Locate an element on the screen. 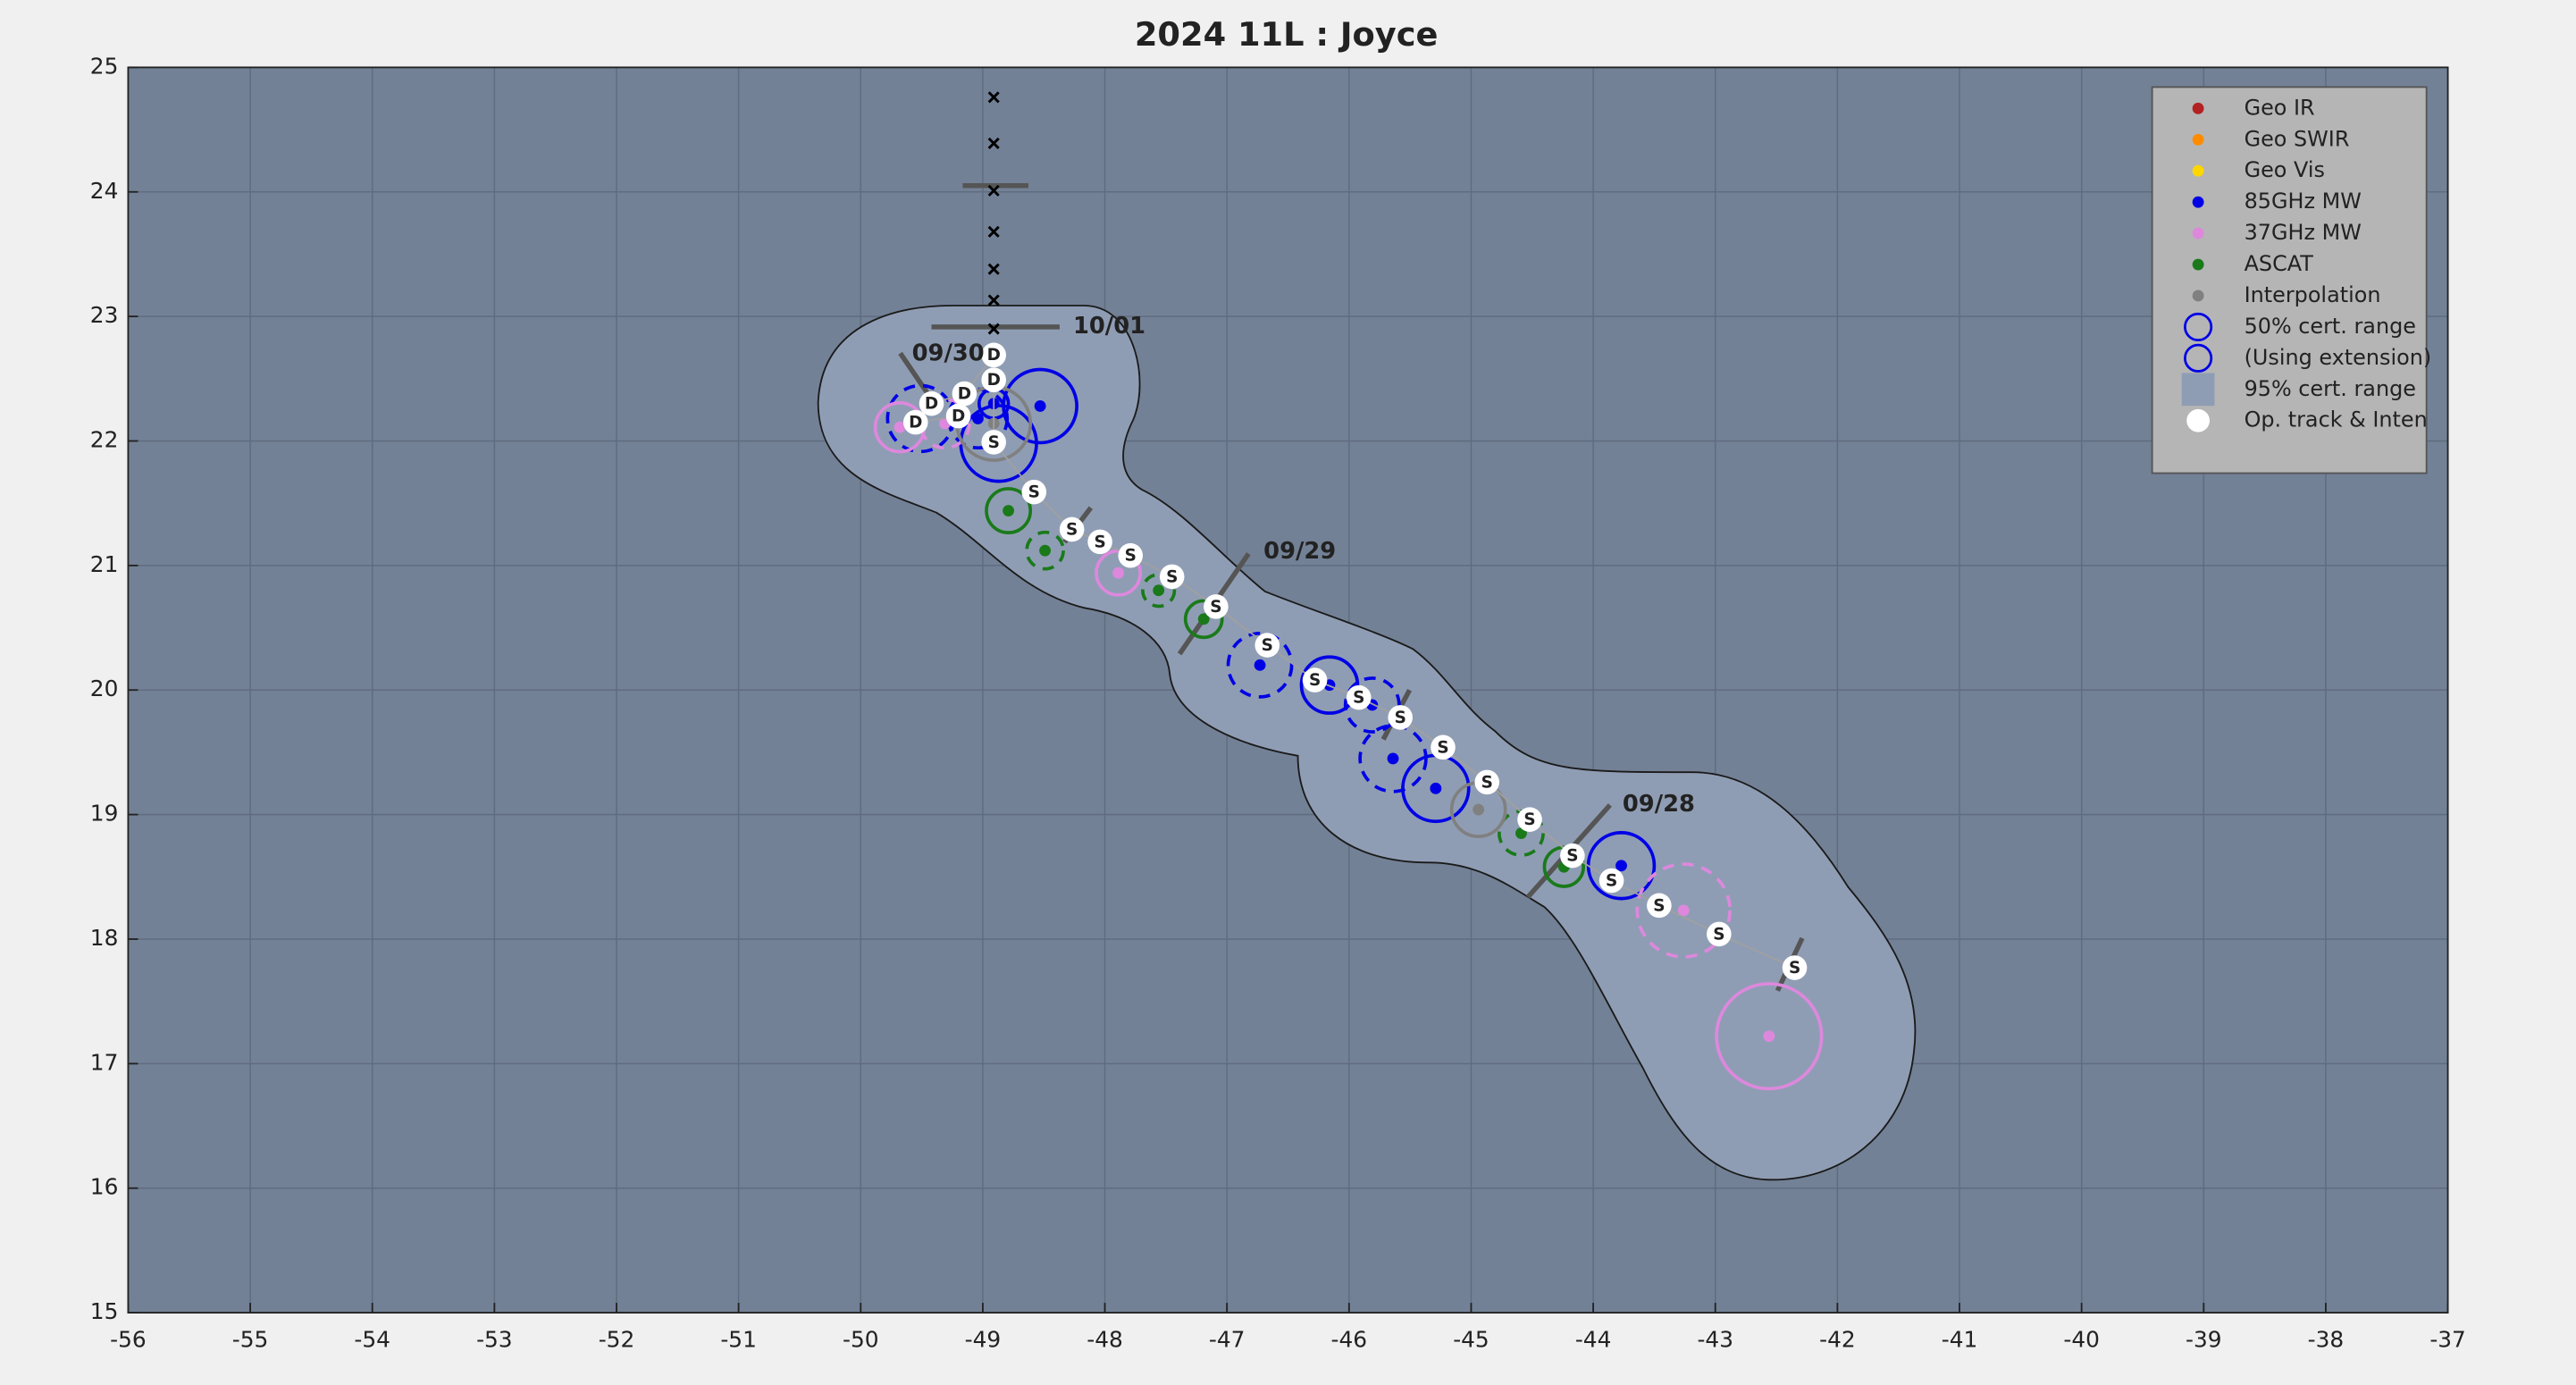 The width and height of the screenshot is (2576, 1385). y-tick-label: 18 is located at coordinates (104, 938).